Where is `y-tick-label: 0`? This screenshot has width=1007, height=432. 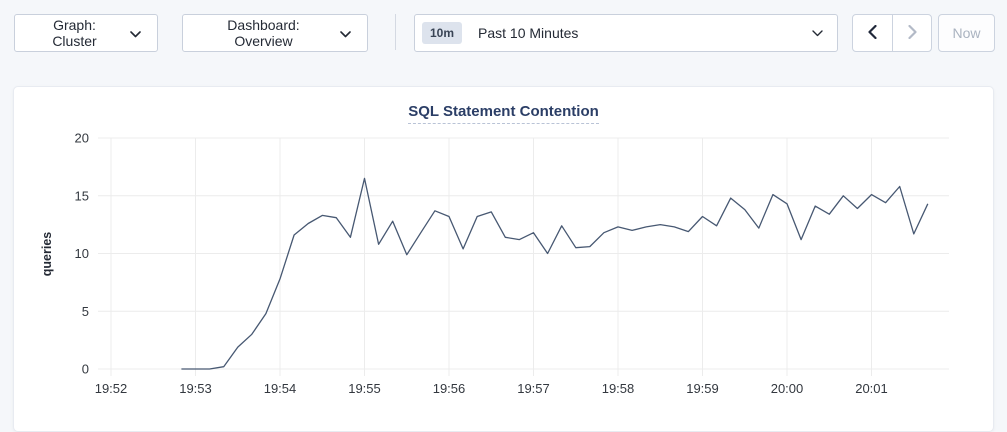
y-tick-label: 0 is located at coordinates (85, 369).